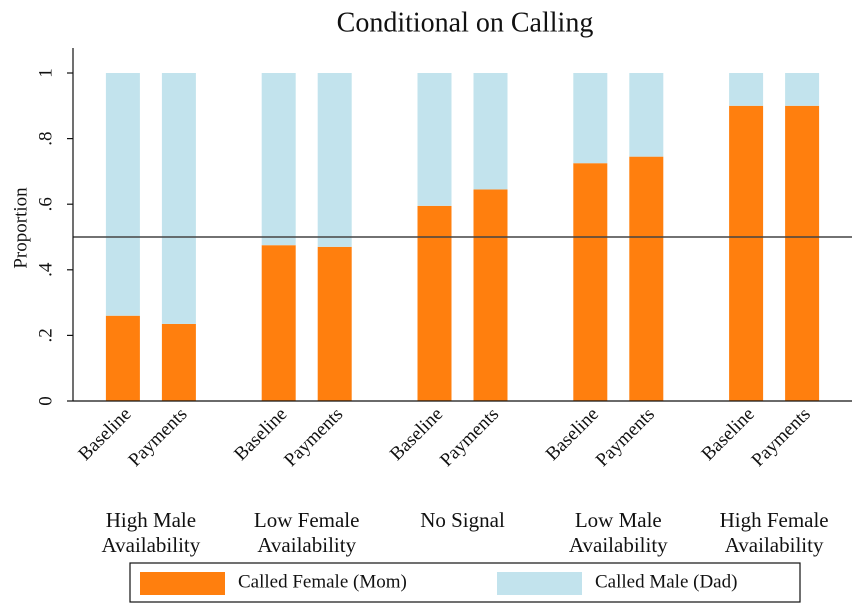 The width and height of the screenshot is (852, 603). I want to click on y-tick-label: .4, so click(45, 269).